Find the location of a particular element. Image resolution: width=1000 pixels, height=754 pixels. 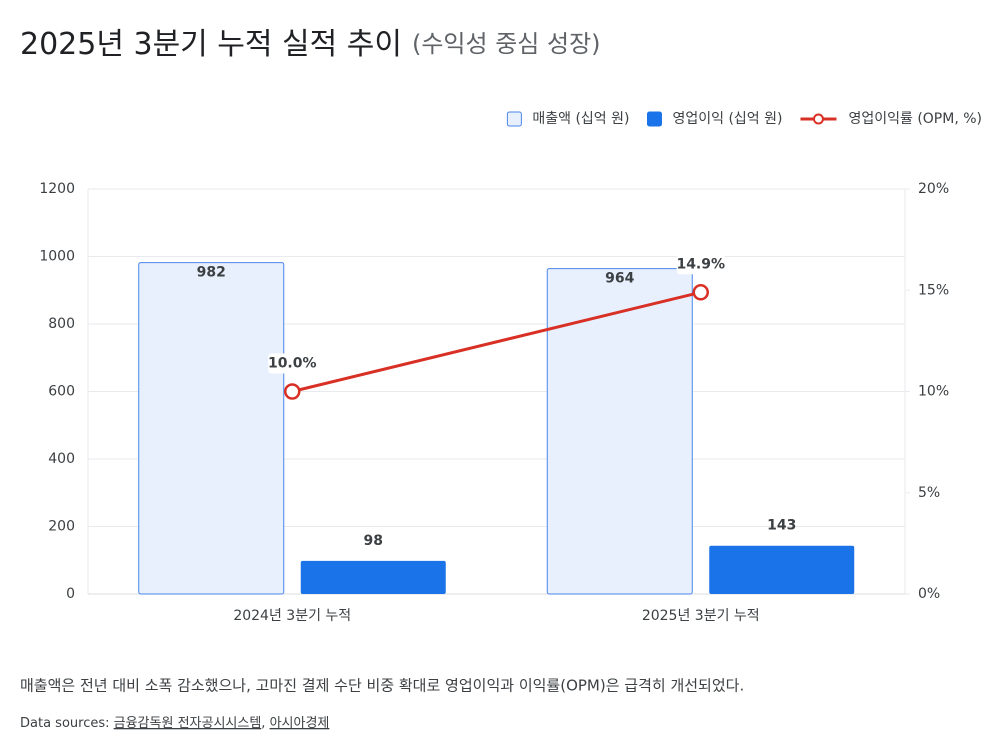

source-link-text: 아시아경제 is located at coordinates (300, 723).